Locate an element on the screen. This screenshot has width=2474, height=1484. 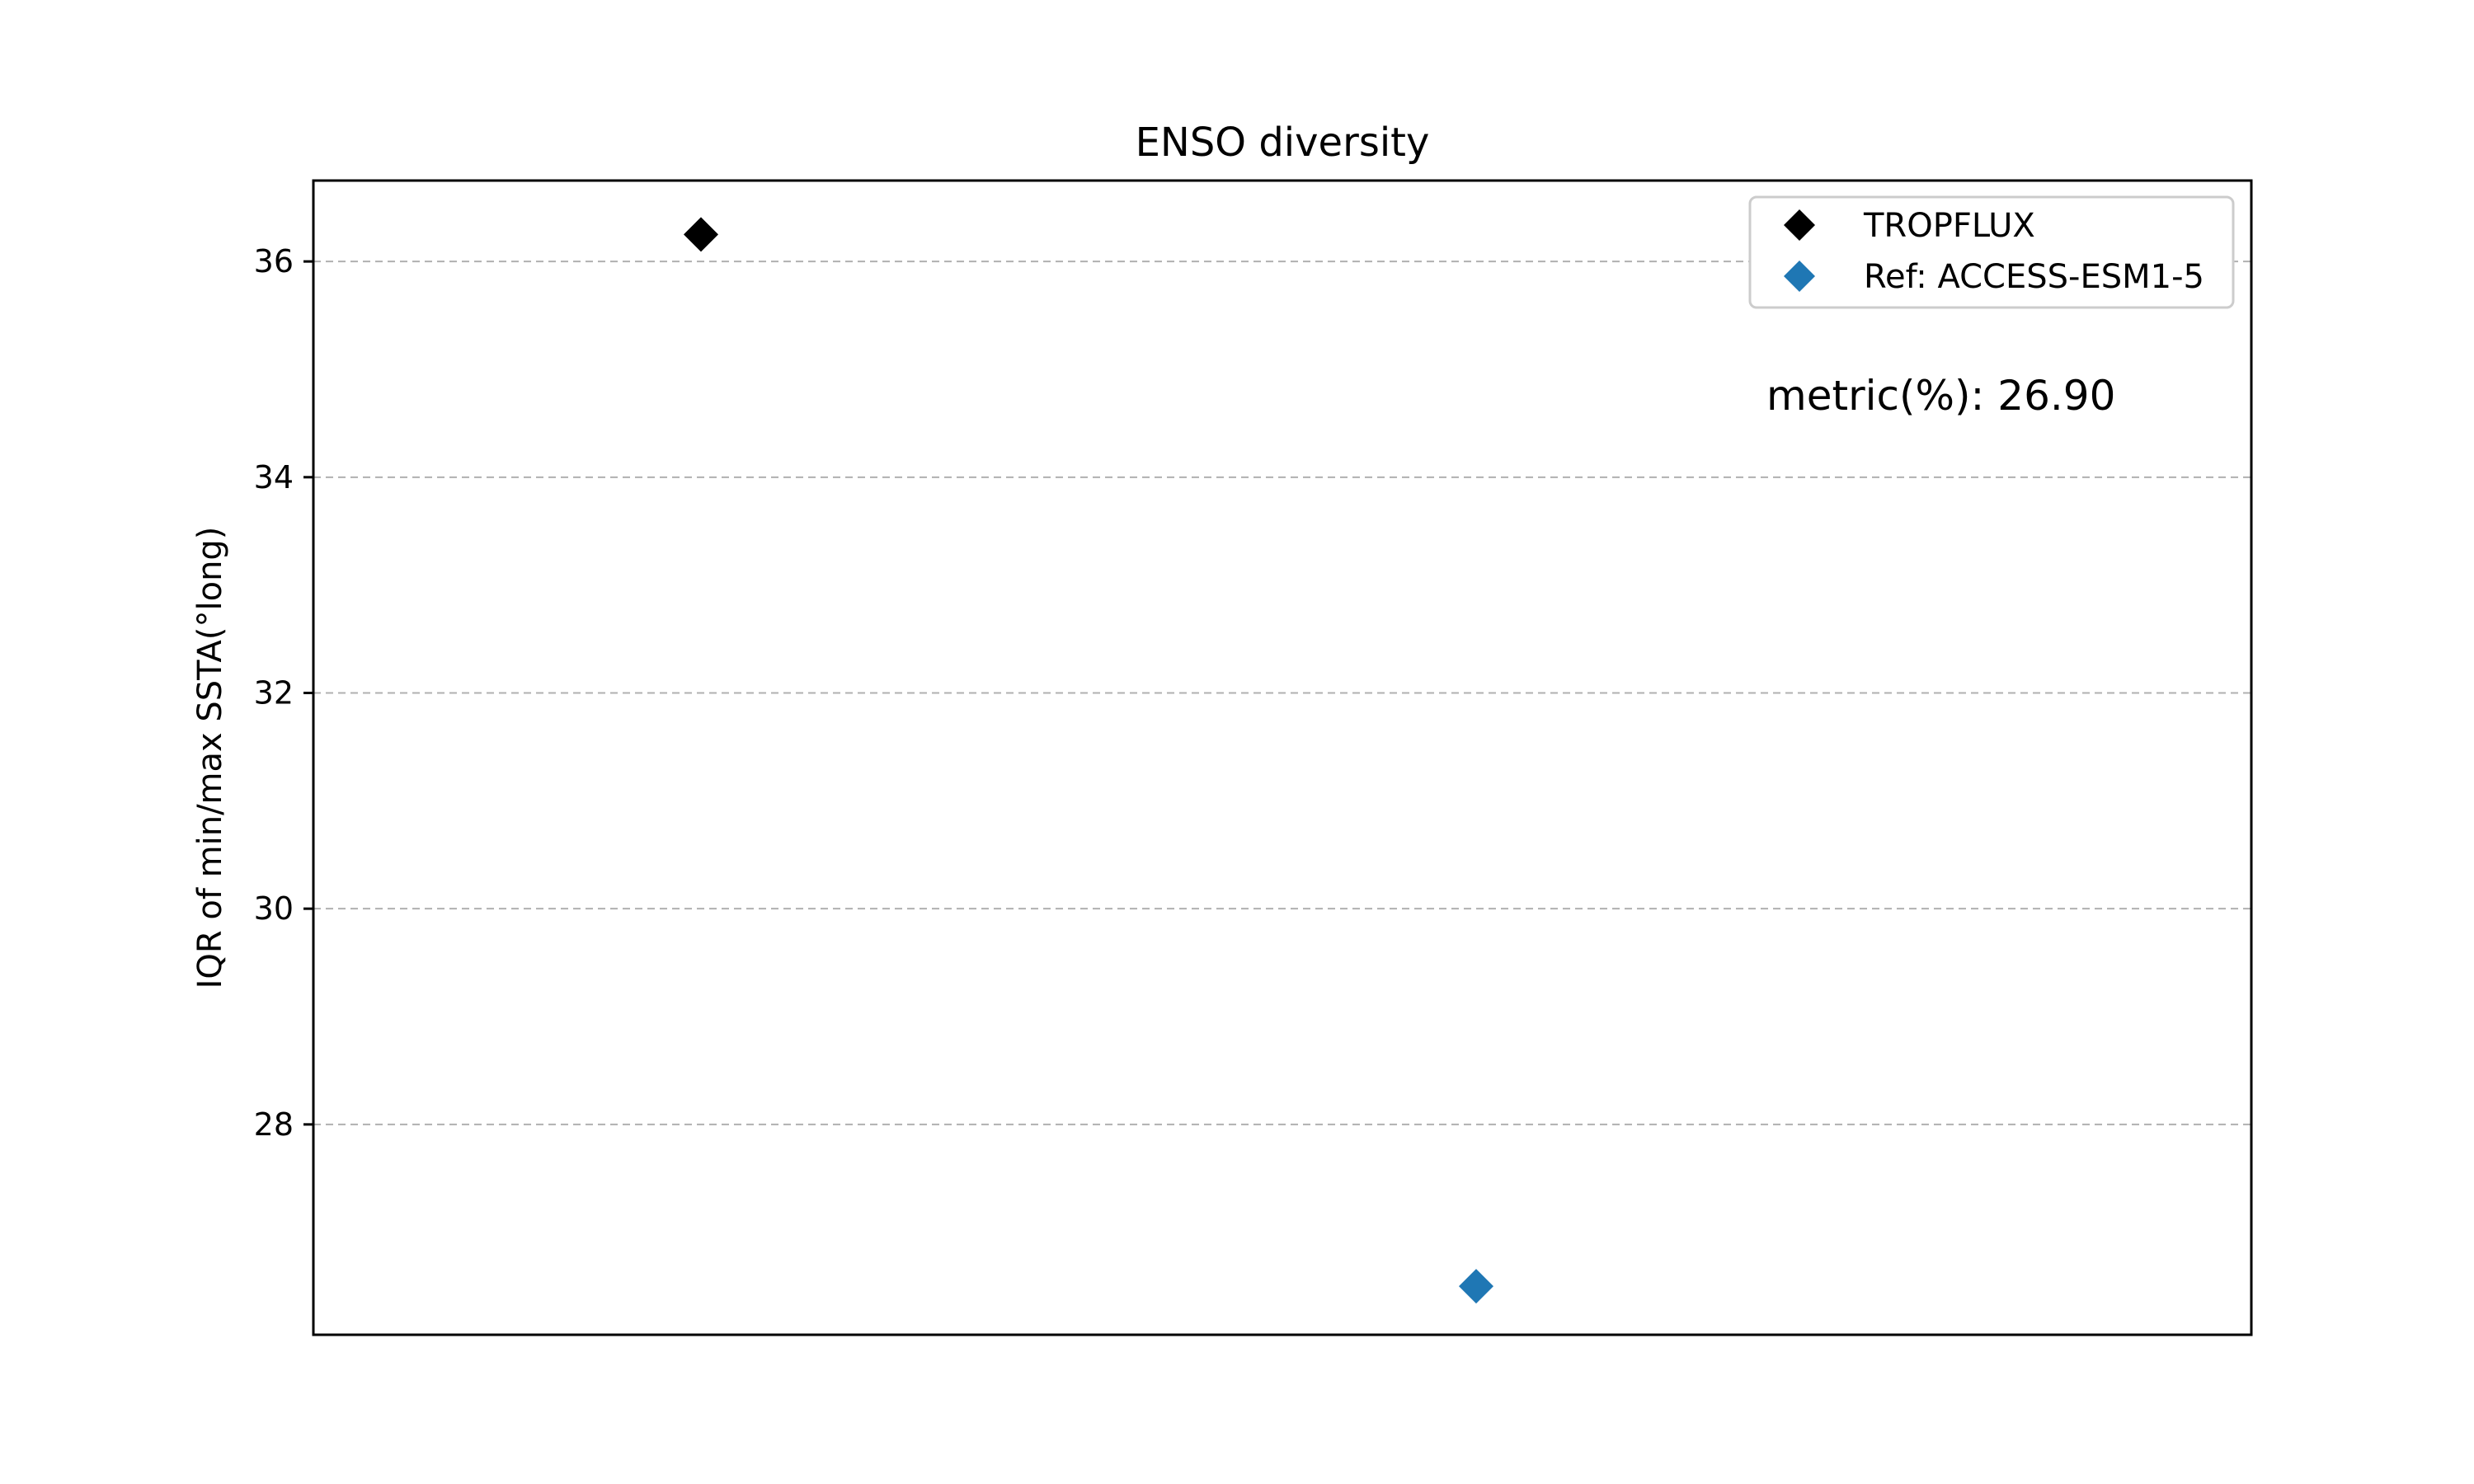
y-tick-label: 36 is located at coordinates (274, 261).